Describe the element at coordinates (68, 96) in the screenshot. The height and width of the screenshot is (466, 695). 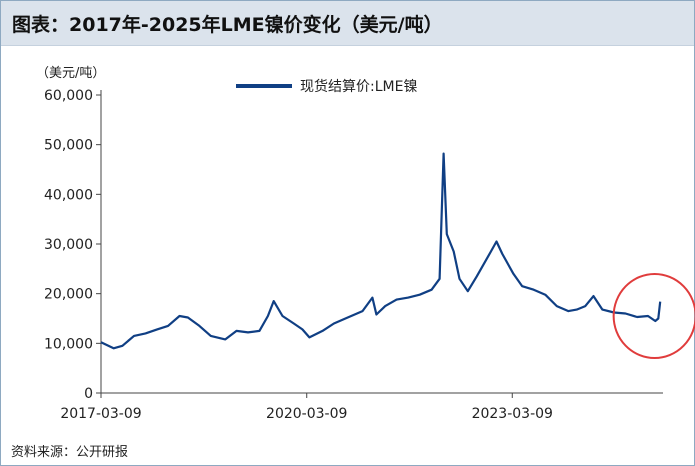
I see `y-tick-label: 60,000` at that location.